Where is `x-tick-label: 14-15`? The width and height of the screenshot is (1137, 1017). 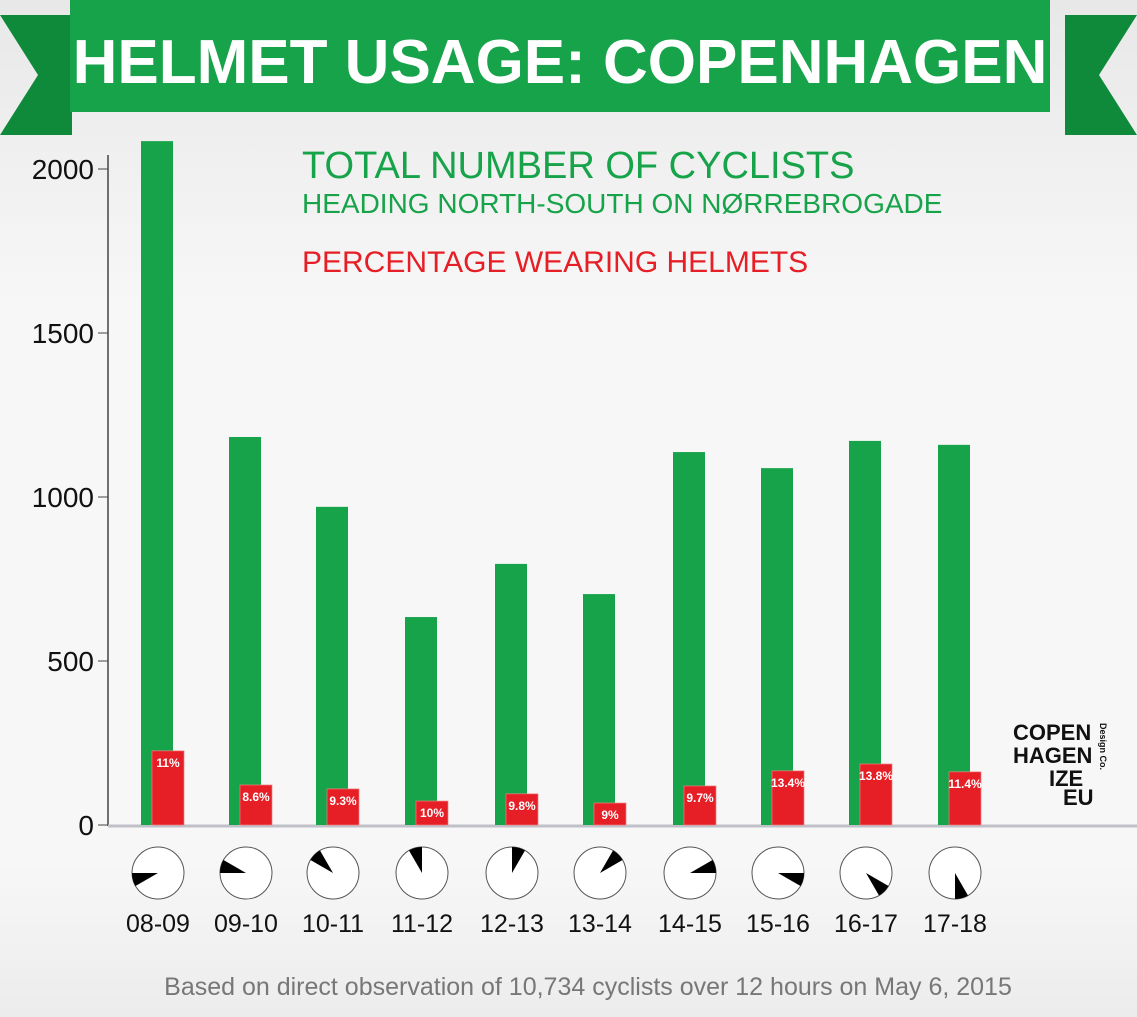
x-tick-label: 14-15 is located at coordinates (690, 924).